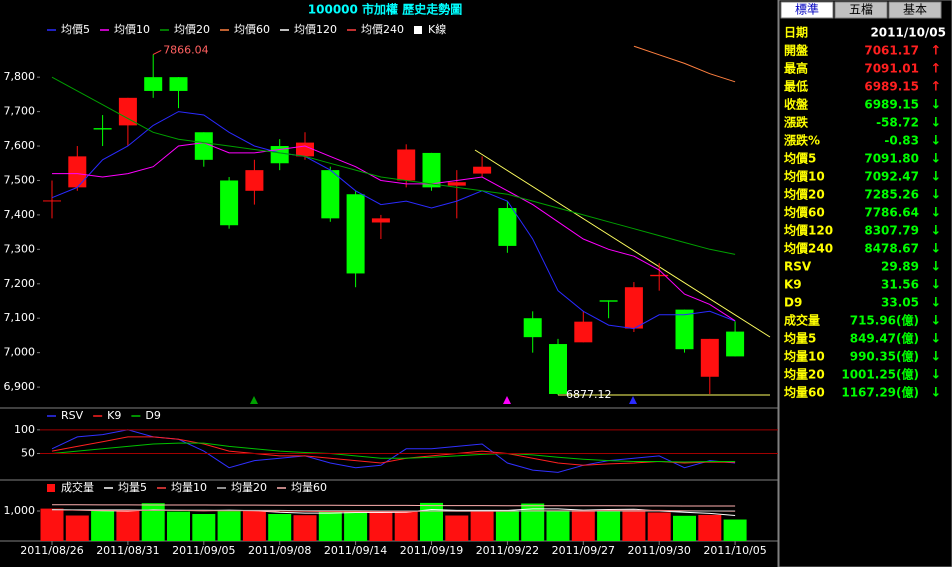 This screenshot has height=567, width=952. Describe the element at coordinates (633, 400) in the screenshot. I see `signal-marker` at that location.